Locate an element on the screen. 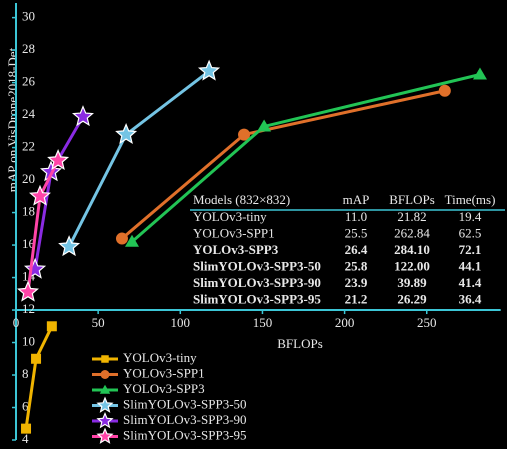 This screenshot has width=507, height=449. y-tick-label: 18 is located at coordinates (28, 211).